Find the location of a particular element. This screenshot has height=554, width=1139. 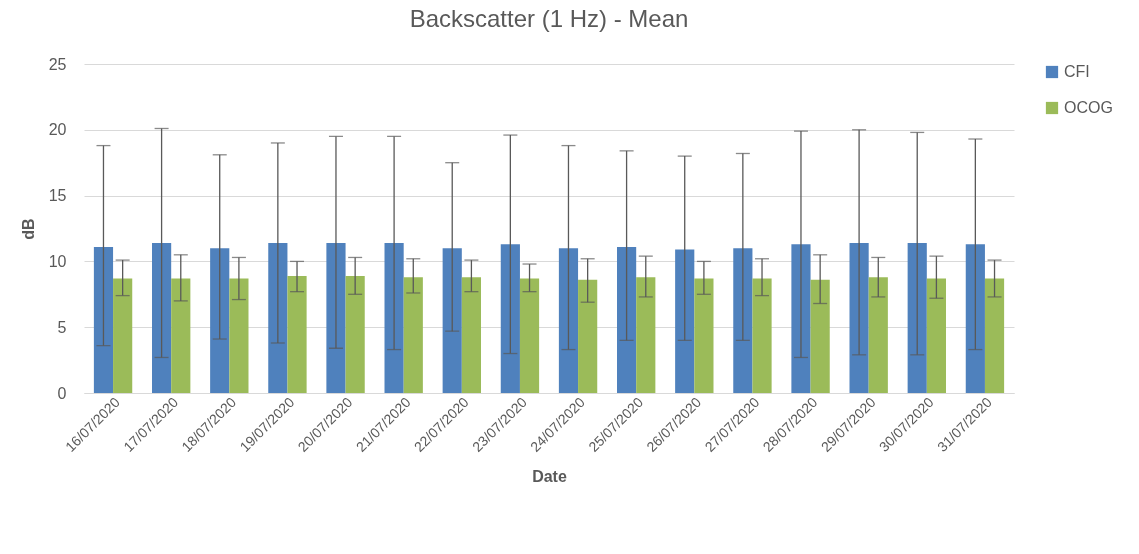

x-axis-title: Date is located at coordinates (549, 476).